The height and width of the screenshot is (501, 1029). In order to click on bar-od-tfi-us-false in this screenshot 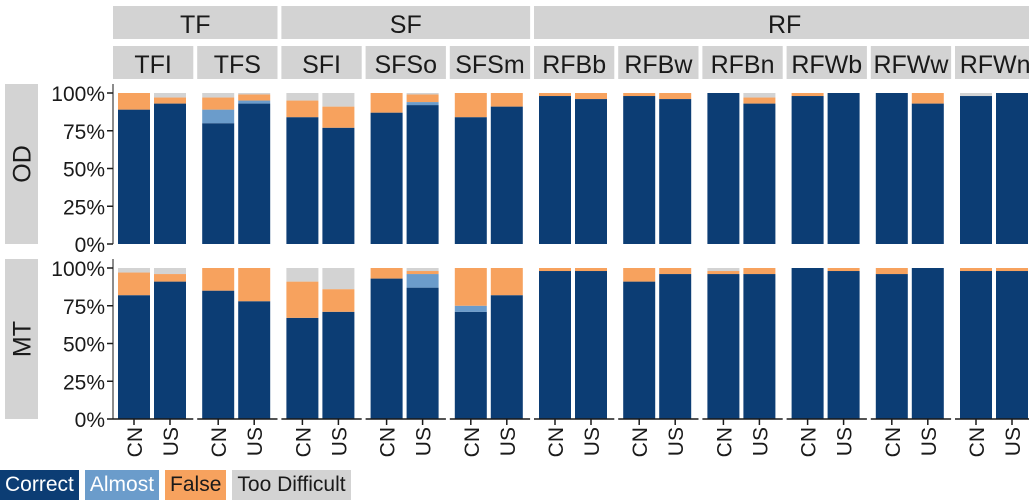, I will do `click(170, 100)`.